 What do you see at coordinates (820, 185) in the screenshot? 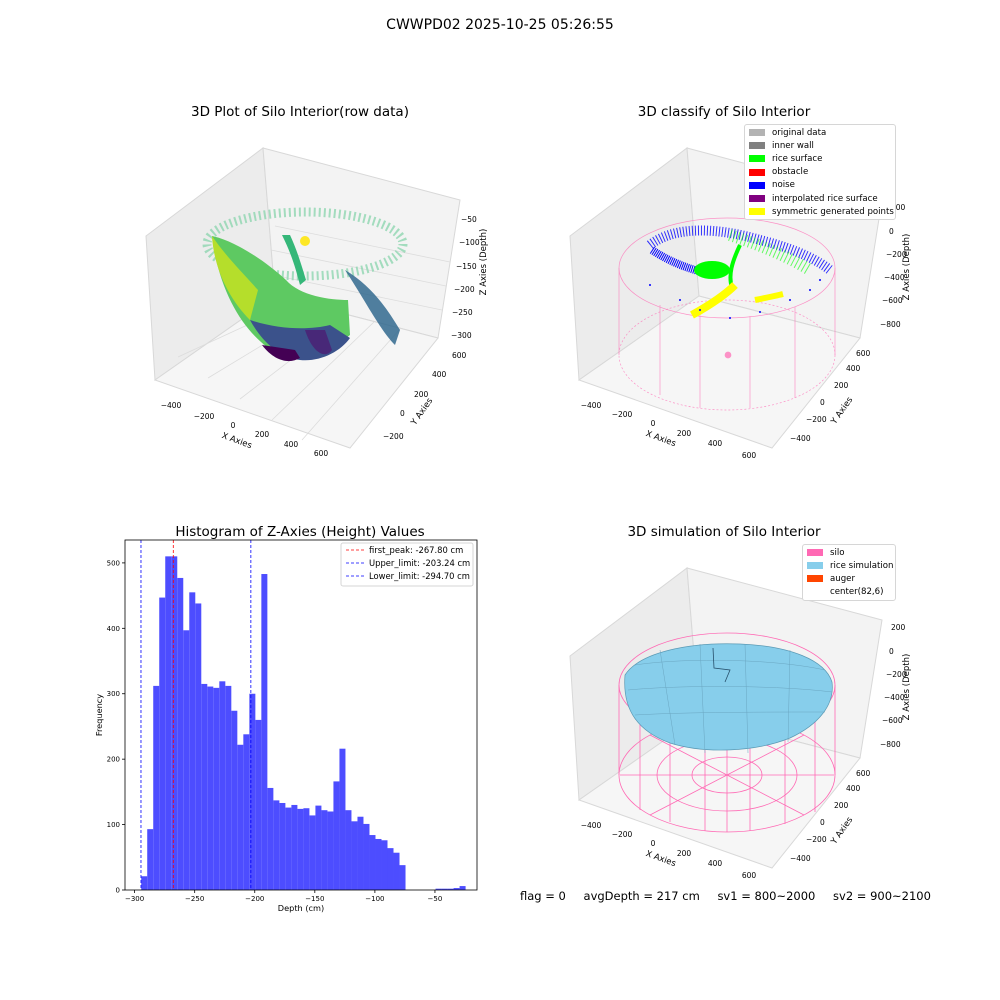
I see `legend-item-noise: noise` at bounding box center [820, 185].